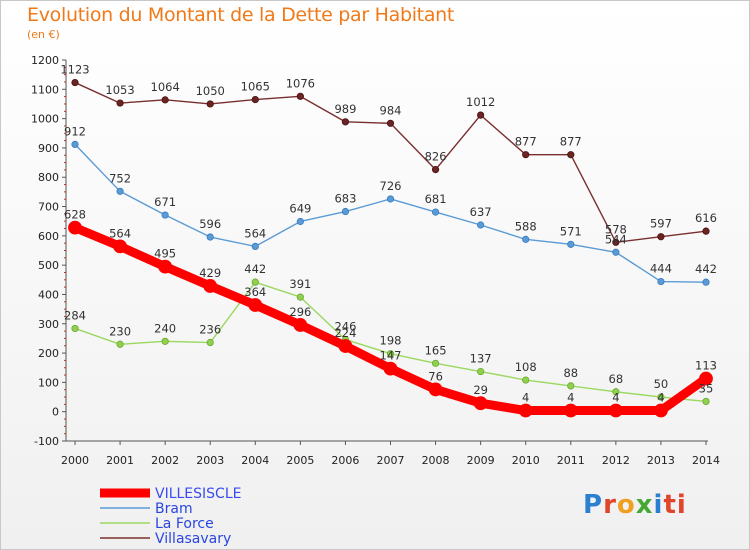 This screenshot has width=750, height=550. I want to click on x-tick-label: 2006, so click(345, 460).